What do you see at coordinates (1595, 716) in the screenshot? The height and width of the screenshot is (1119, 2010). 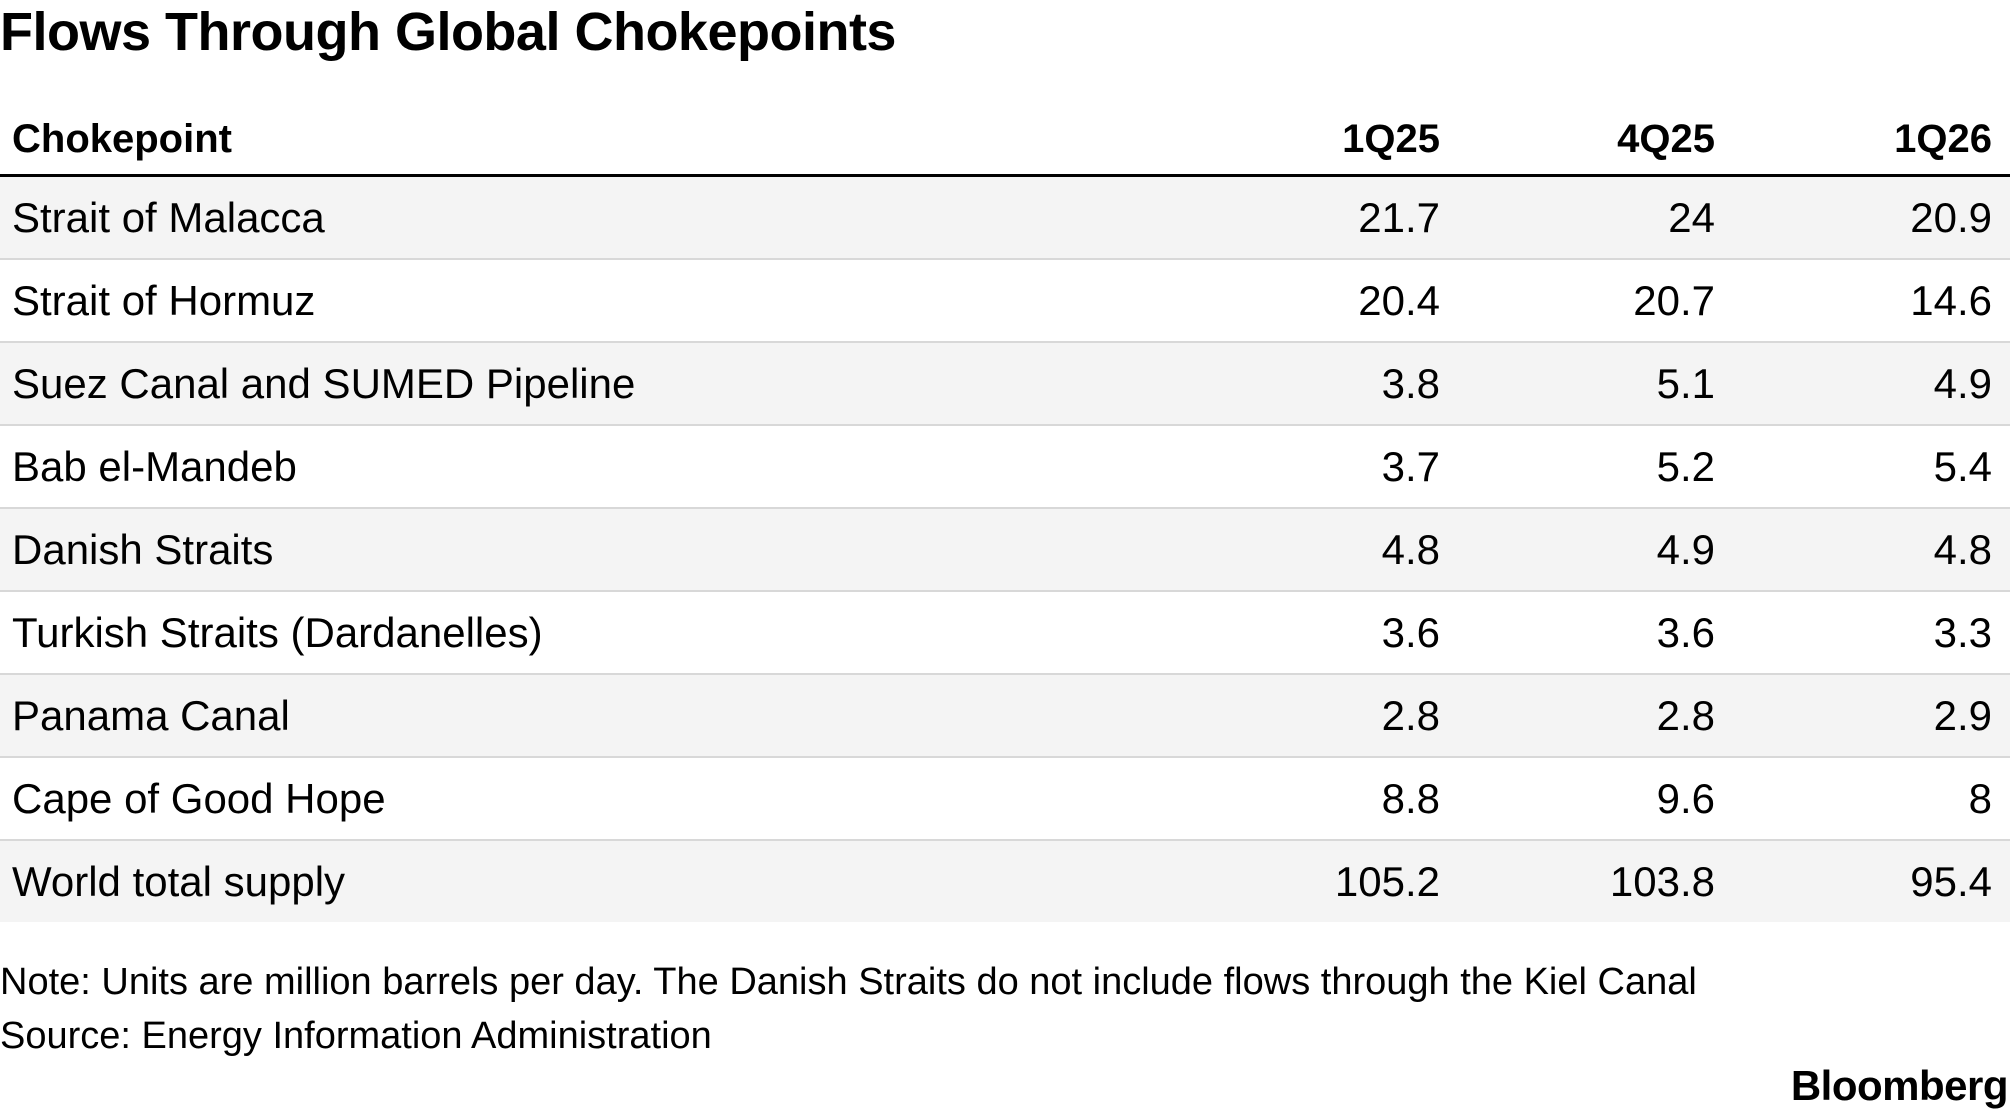 I see `cell-4q25-value: 2.8` at bounding box center [1595, 716].